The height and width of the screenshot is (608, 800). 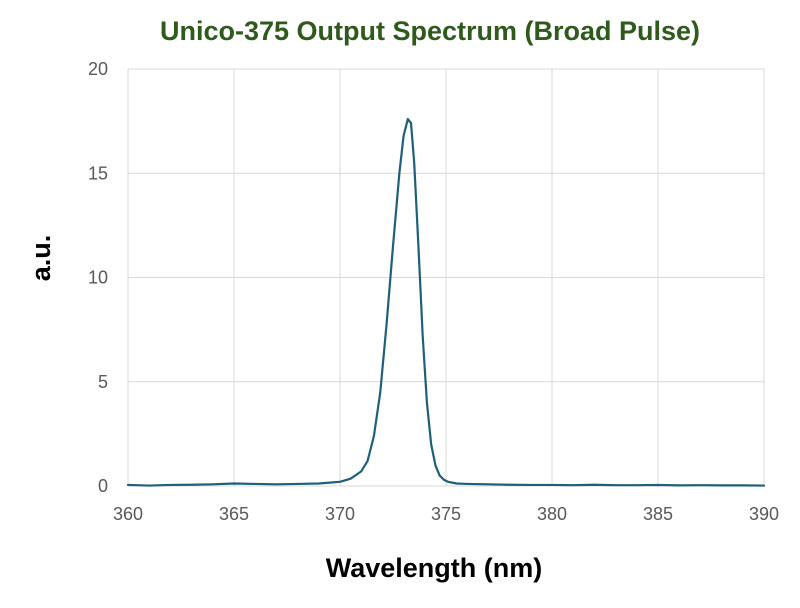 I want to click on y-tick-label: 15, so click(x=98, y=173).